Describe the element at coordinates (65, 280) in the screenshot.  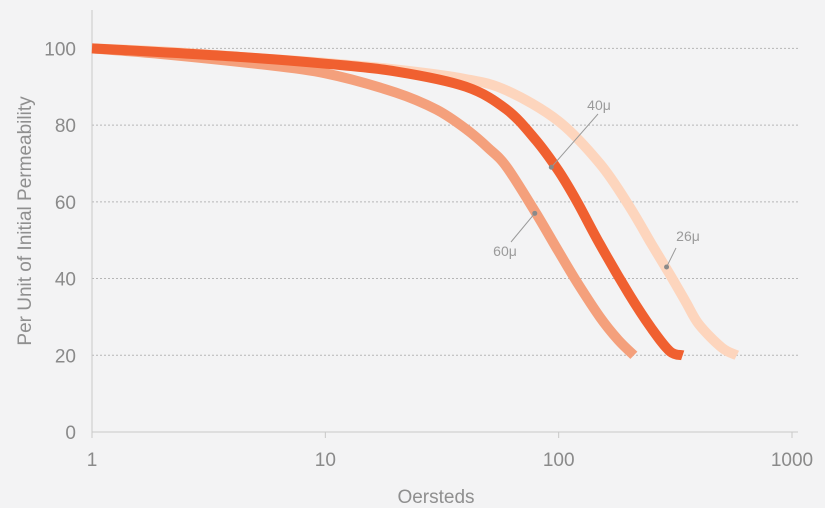
I see `y-tick-label: 40` at that location.